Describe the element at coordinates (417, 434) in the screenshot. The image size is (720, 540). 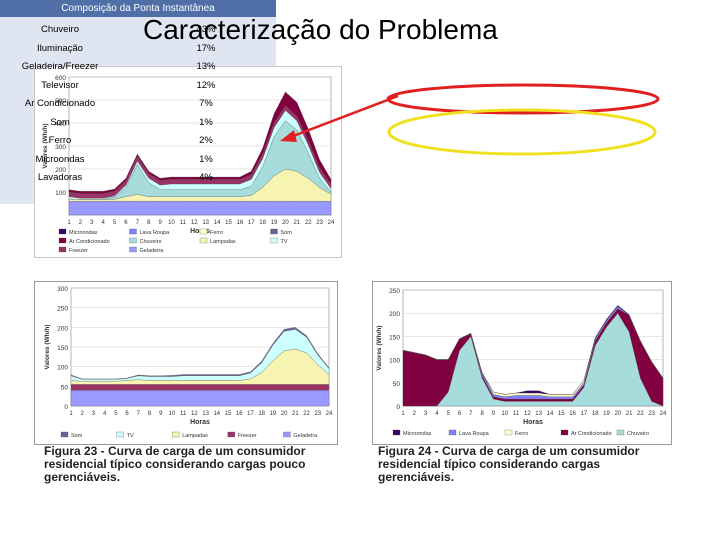
I see `legend-label: Microondas` at that location.